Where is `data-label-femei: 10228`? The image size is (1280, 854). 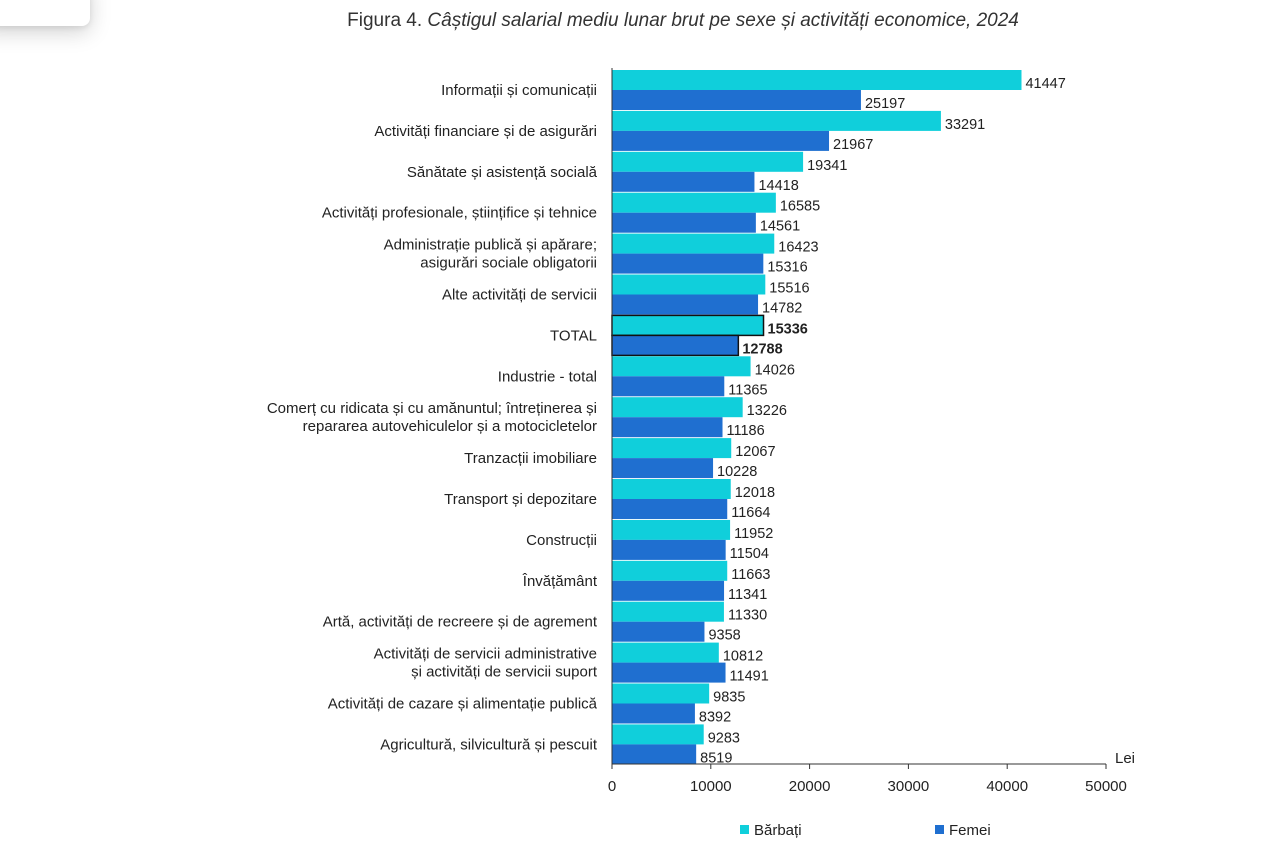 data-label-femei: 10228 is located at coordinates (737, 472).